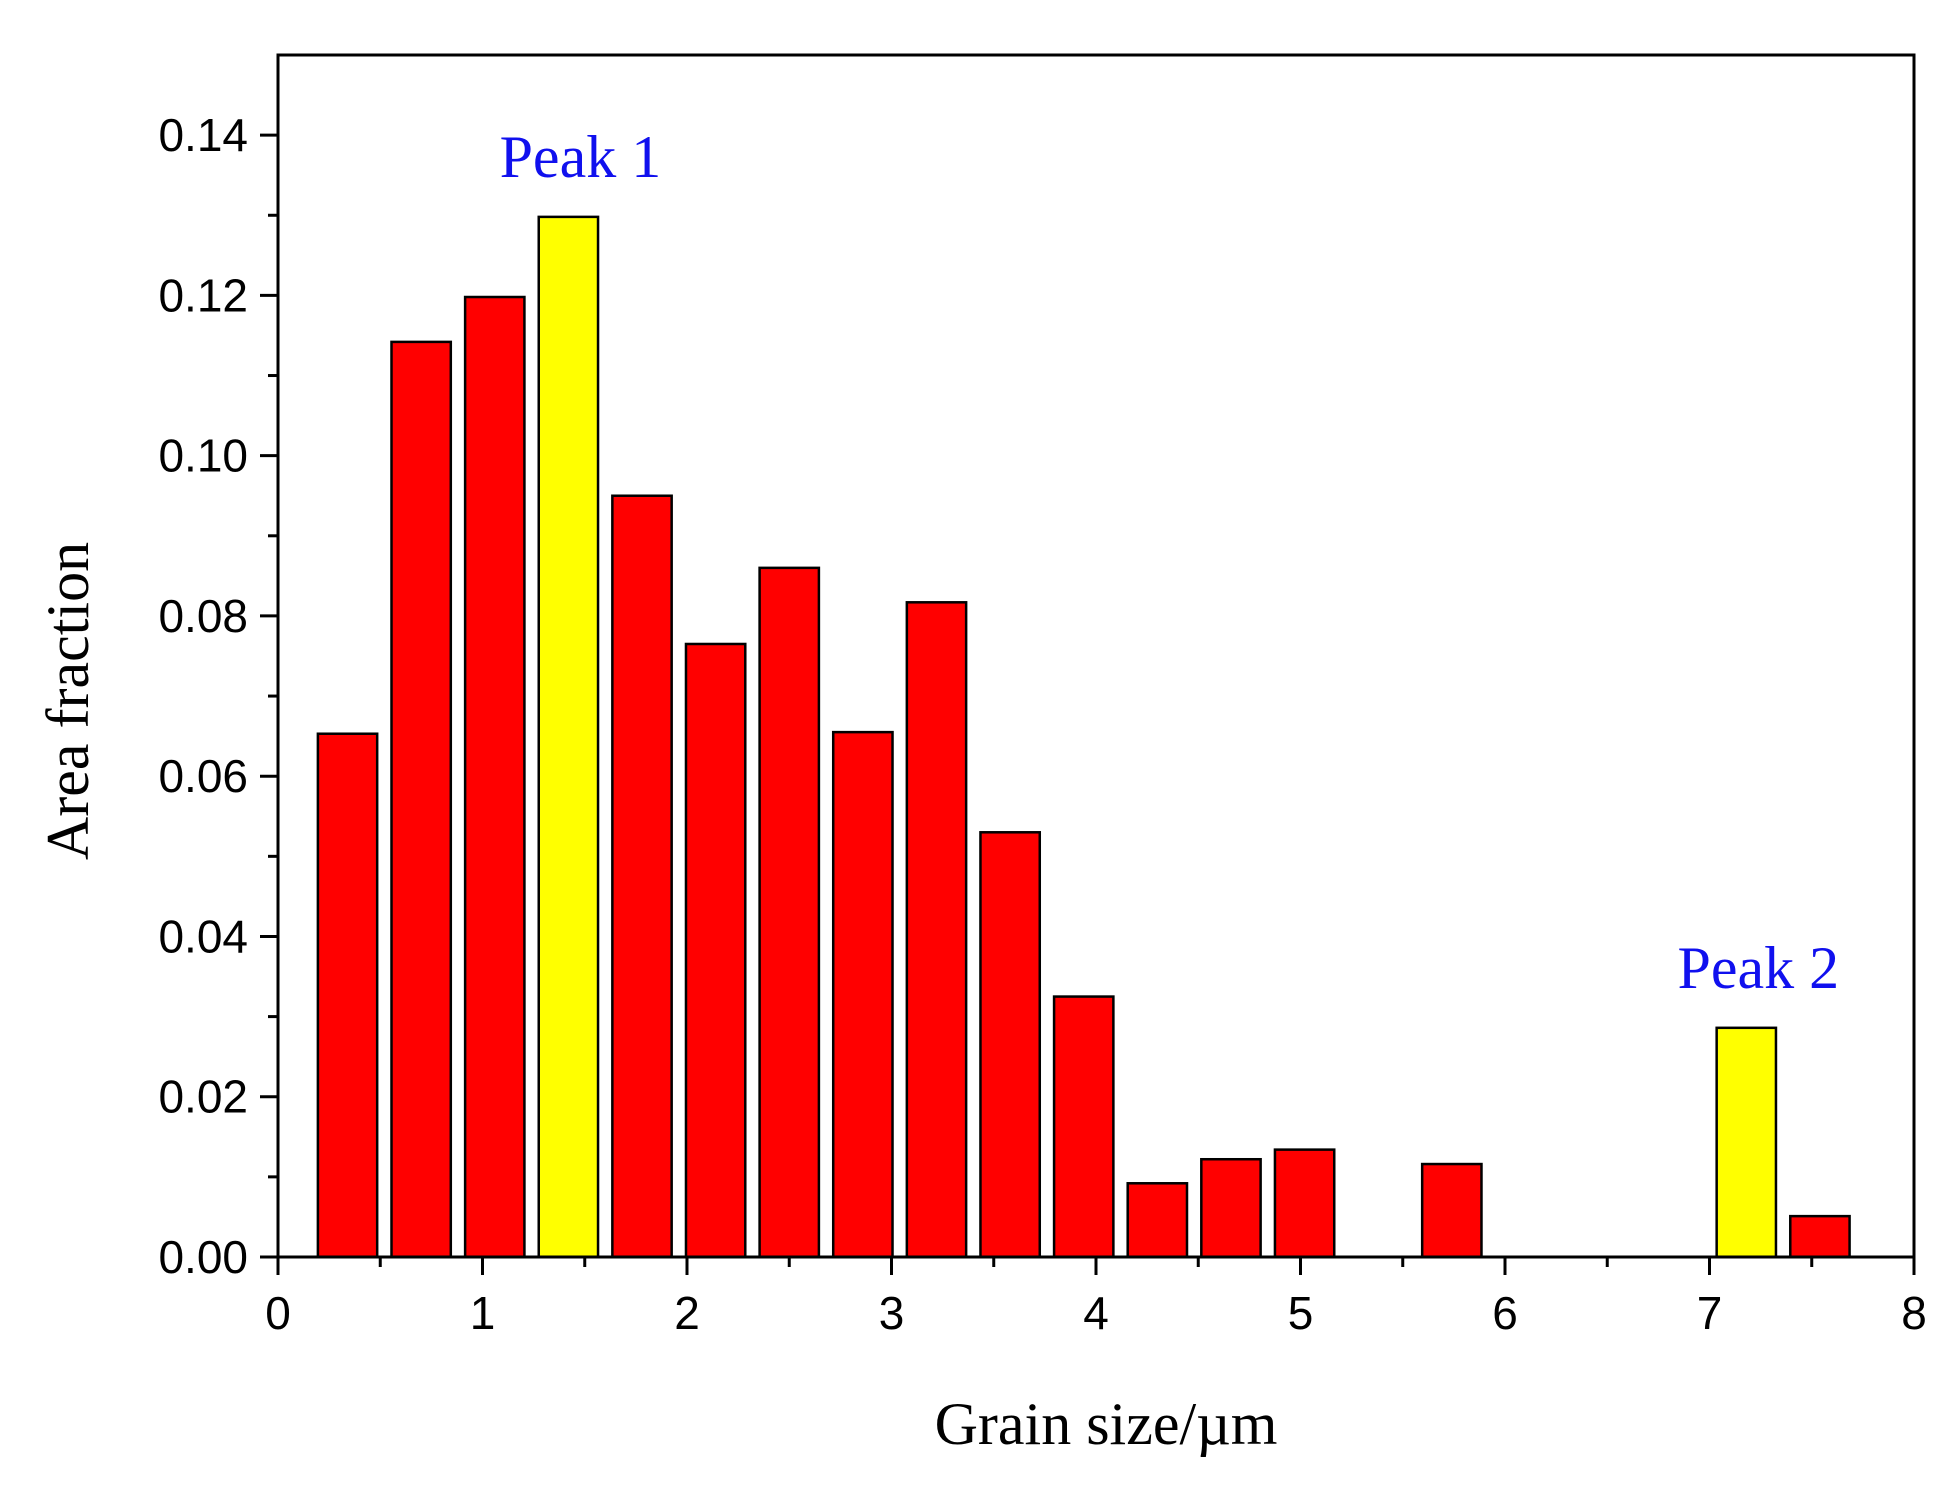  Describe the element at coordinates (1301, 1313) in the screenshot. I see `x-tick-label: 5` at that location.